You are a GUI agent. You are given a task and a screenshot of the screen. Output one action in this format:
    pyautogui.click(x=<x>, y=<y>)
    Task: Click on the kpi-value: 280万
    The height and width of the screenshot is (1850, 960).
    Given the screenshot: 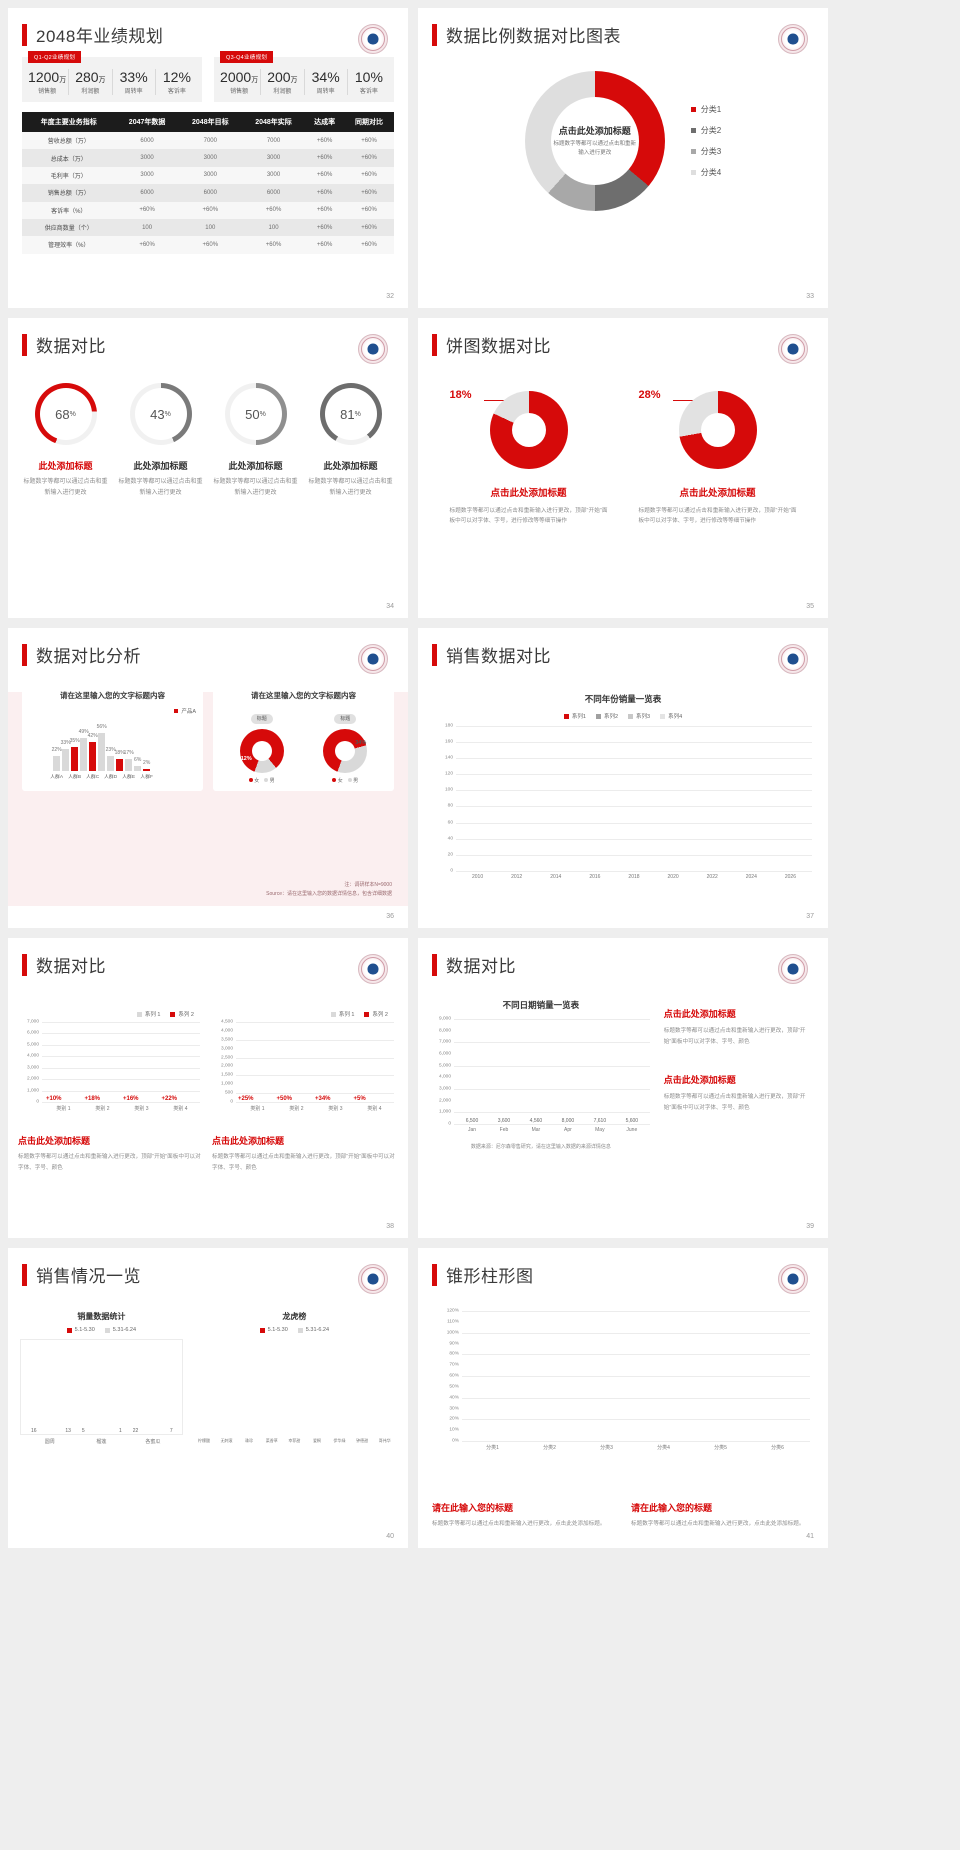 What is the action you would take?
    pyautogui.click(x=90, y=77)
    